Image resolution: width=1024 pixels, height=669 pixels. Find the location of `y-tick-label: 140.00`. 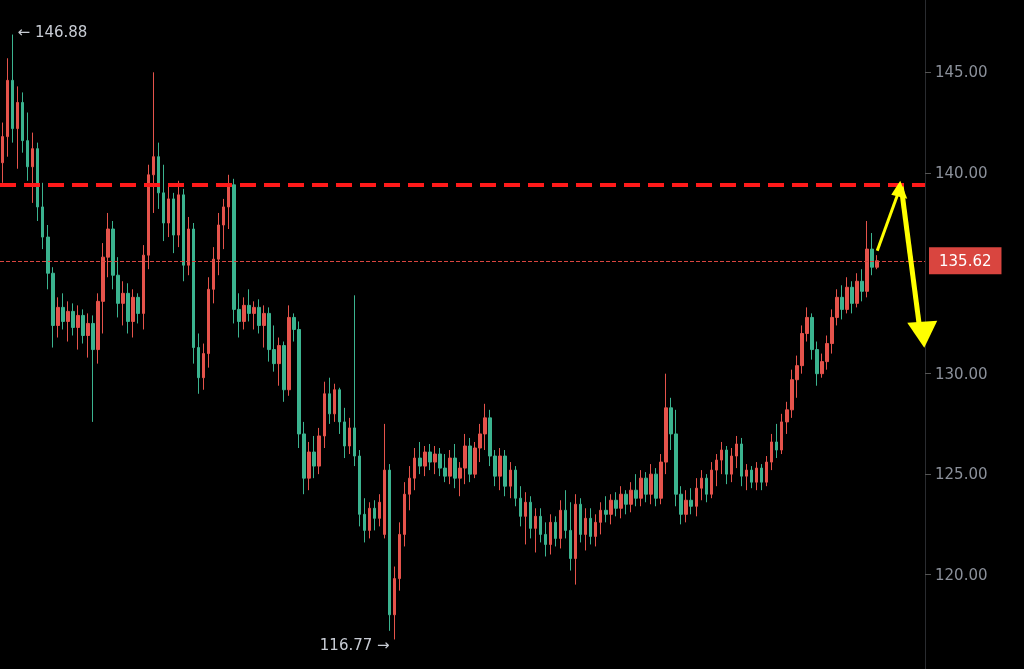

y-tick-label: 140.00 is located at coordinates (961, 172).